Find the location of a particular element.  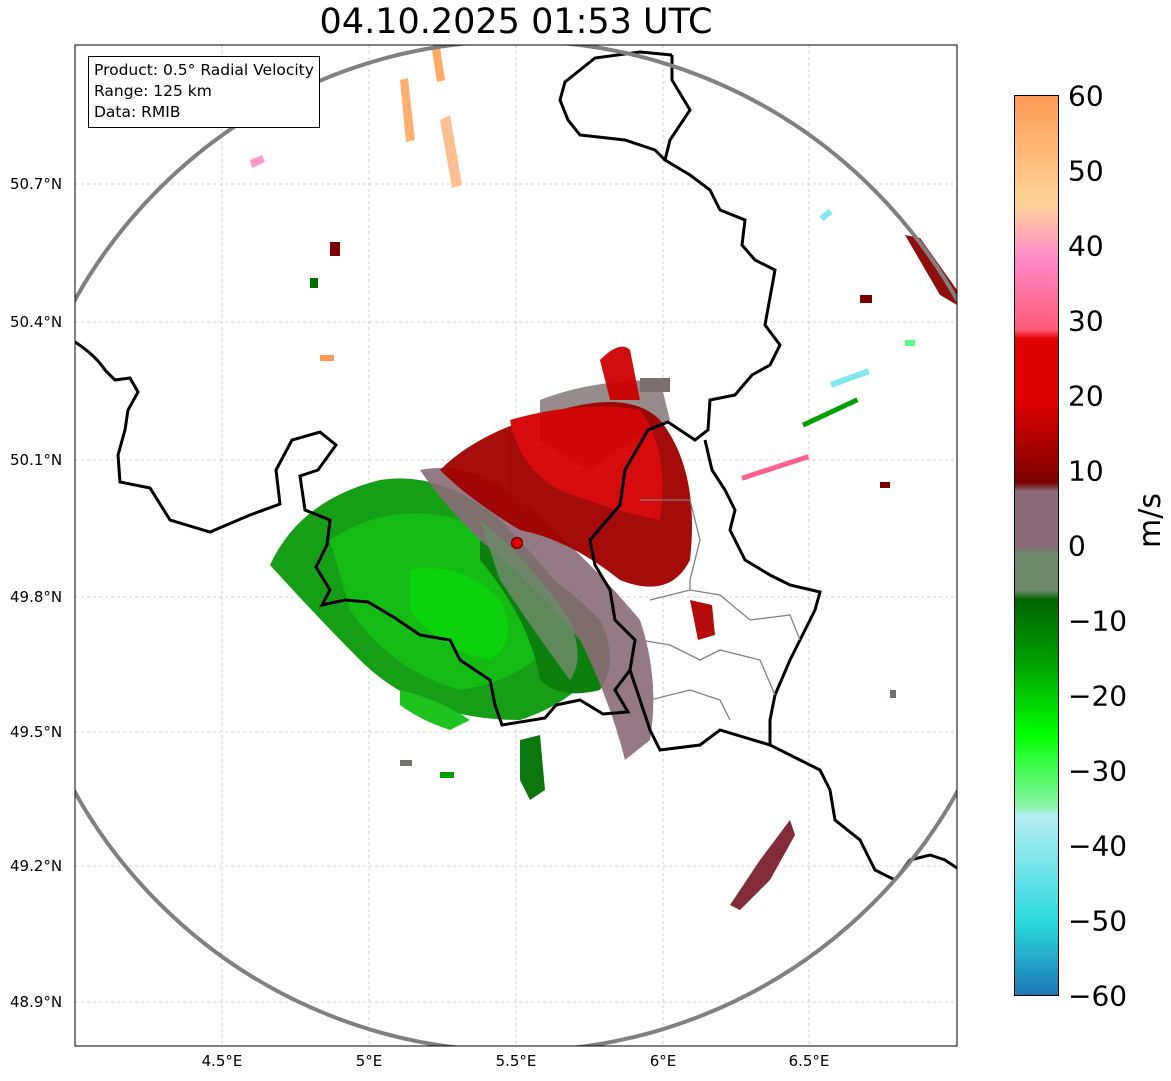

lat-label: 48.9°N is located at coordinates (36, 1002).